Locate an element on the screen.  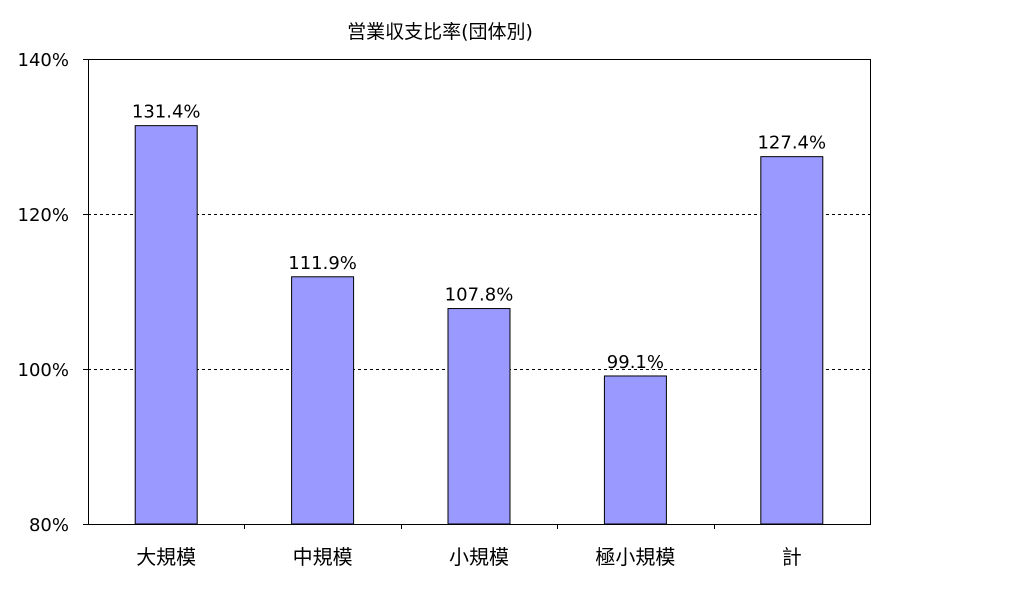
chart-title: 営業収支比率(団体別) is located at coordinates (440, 32).